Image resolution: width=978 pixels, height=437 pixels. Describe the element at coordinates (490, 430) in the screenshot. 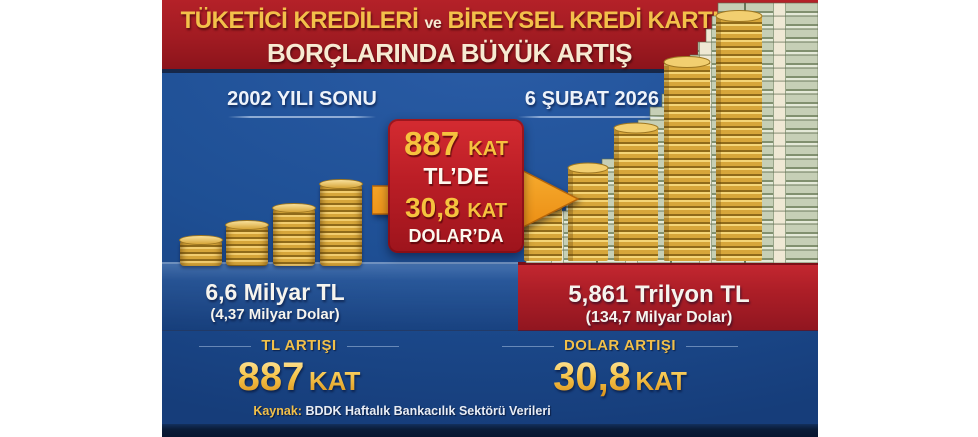

I see `bottom-navy-bar` at that location.